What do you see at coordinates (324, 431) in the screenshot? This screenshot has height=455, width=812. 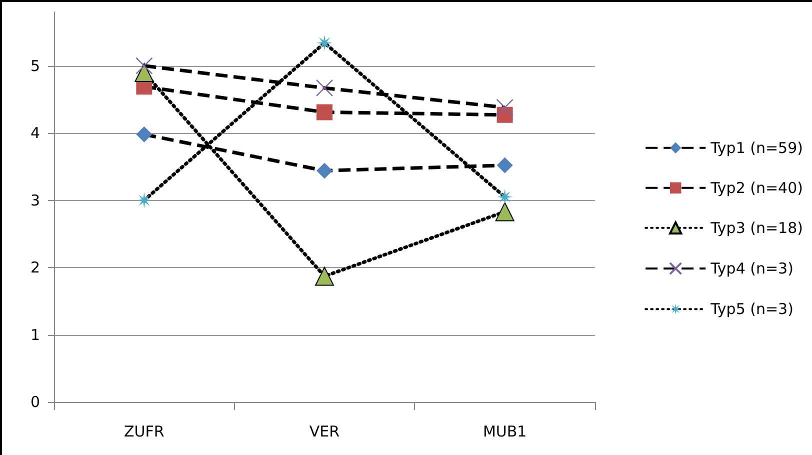 I see `x-tick-label: VER` at bounding box center [324, 431].